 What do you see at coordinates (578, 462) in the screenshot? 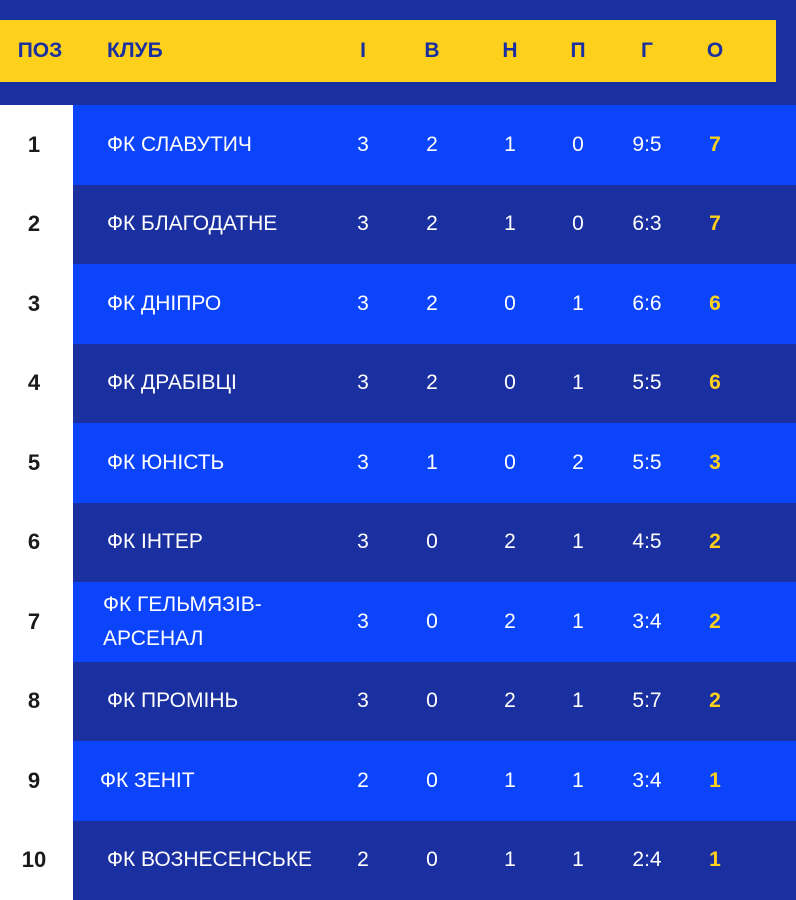
I see `row-losses: 2` at bounding box center [578, 462].